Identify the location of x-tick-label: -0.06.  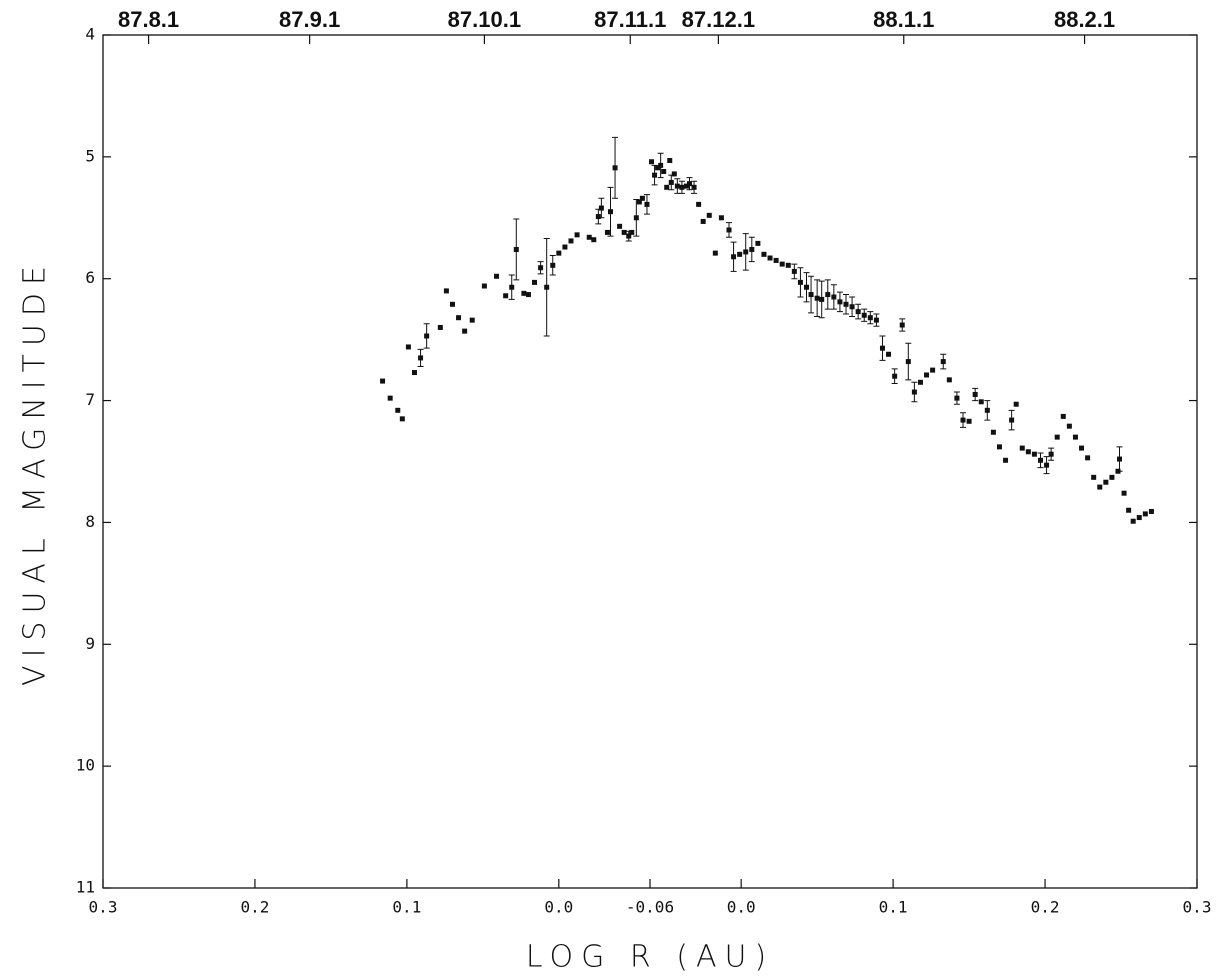
(650, 907).